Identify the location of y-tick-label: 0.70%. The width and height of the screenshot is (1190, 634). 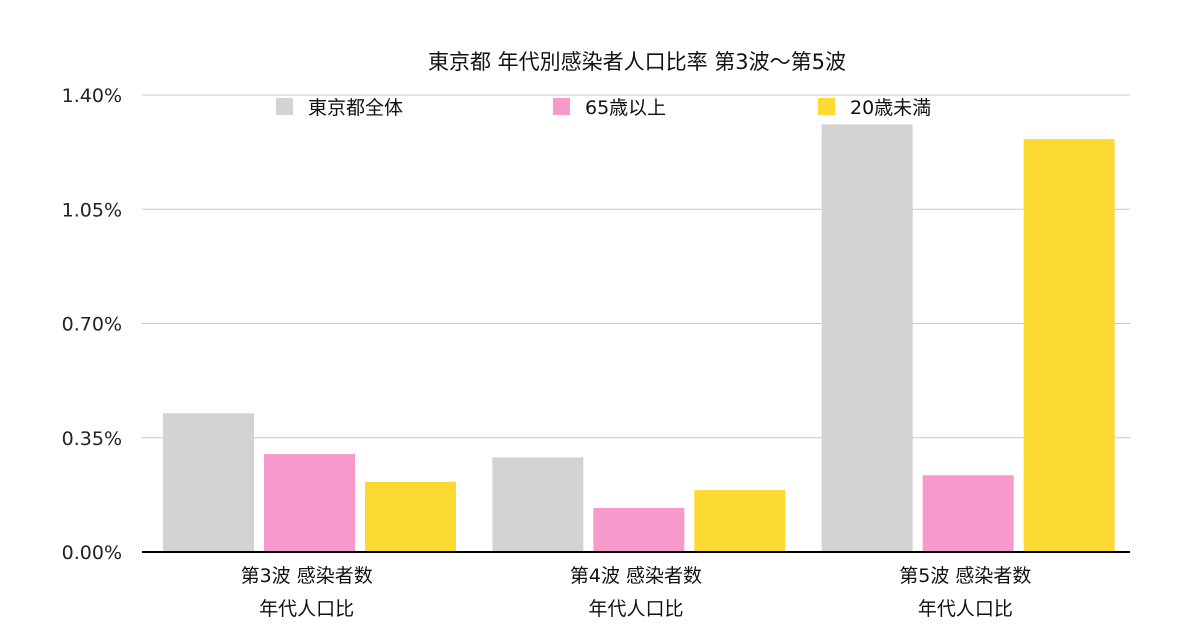
(92, 325).